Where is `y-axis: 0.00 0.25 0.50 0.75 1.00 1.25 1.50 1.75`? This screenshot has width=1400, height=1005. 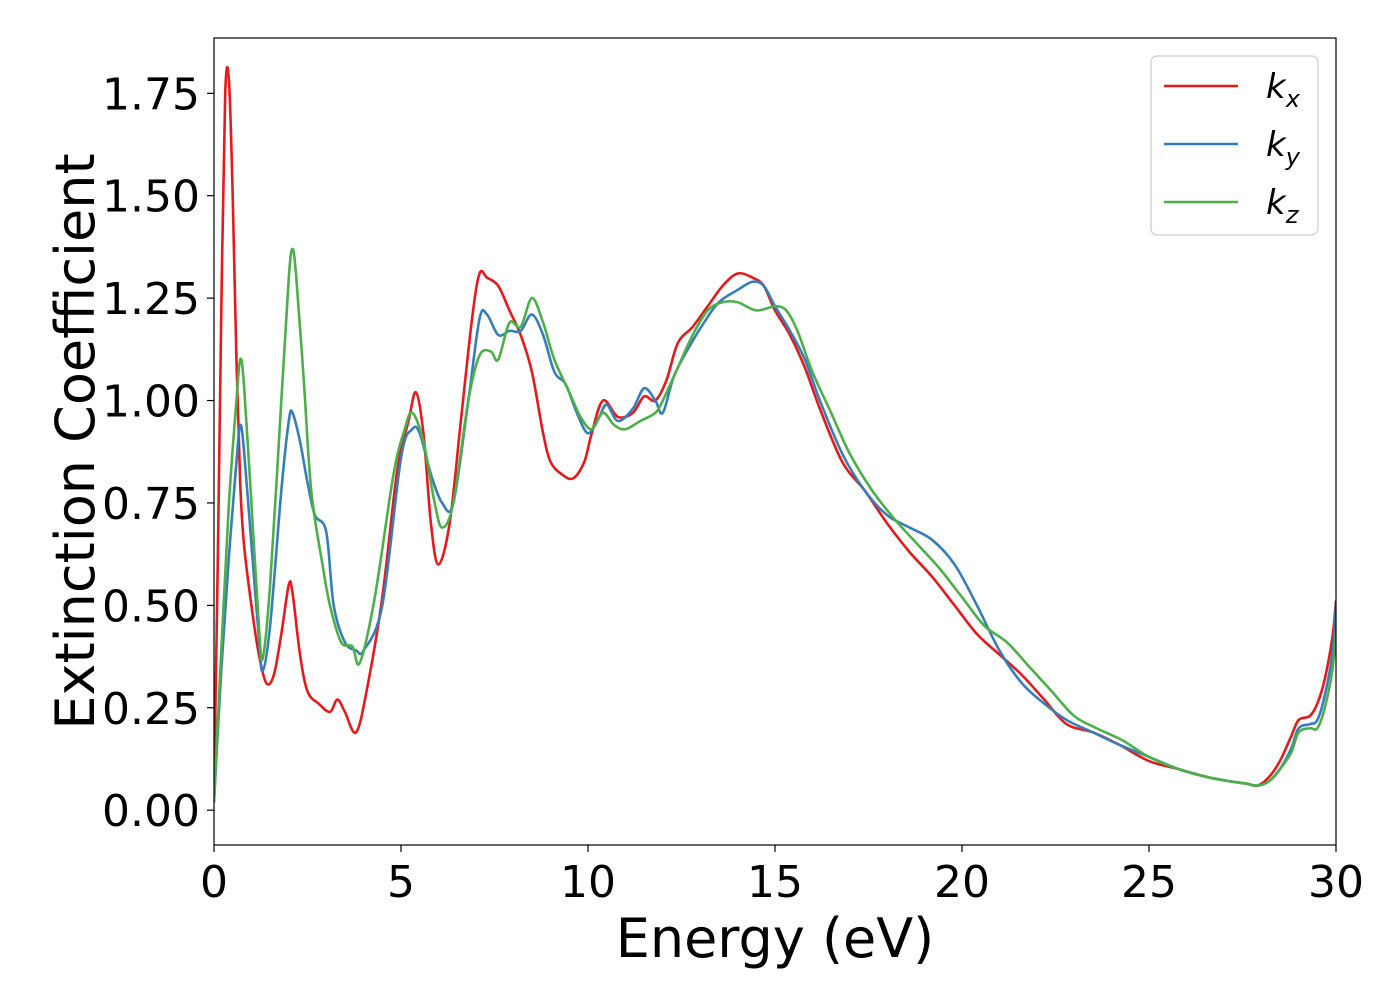
y-axis: 0.00 0.25 0.50 0.75 1.00 1.25 1.50 1.75 is located at coordinates (158, 453).